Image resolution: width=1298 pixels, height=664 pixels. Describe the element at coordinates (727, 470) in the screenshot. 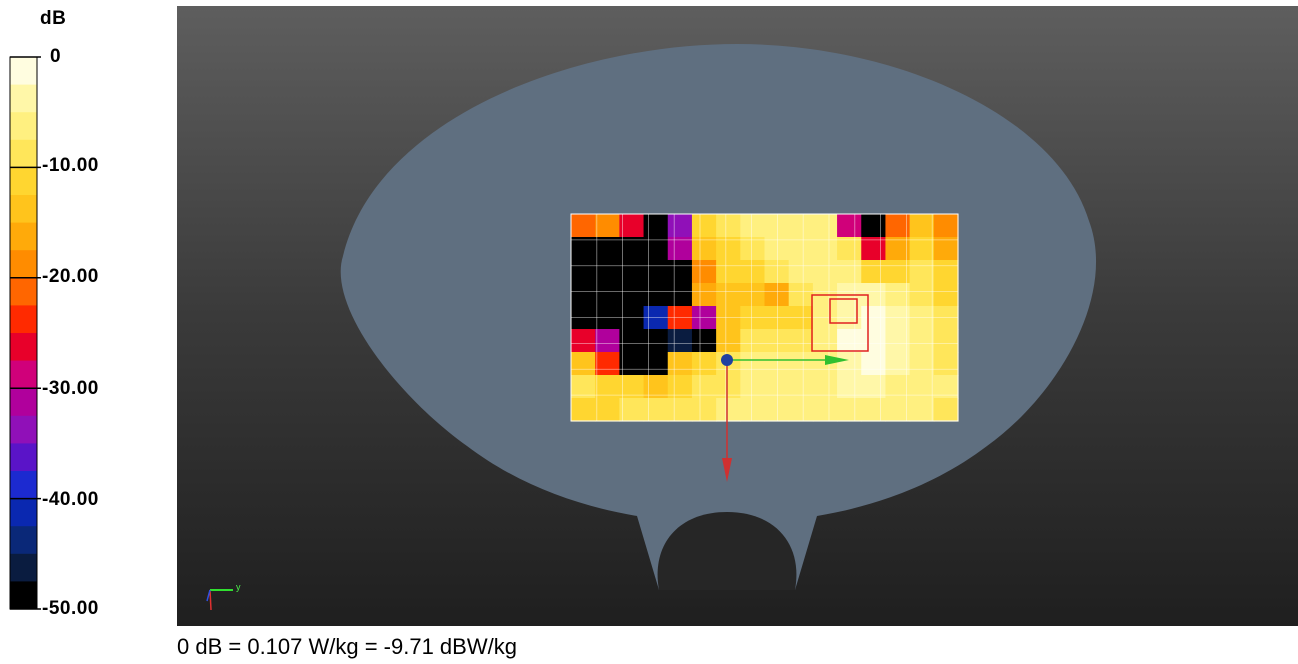

I see `axis-x-arrowhead` at that location.